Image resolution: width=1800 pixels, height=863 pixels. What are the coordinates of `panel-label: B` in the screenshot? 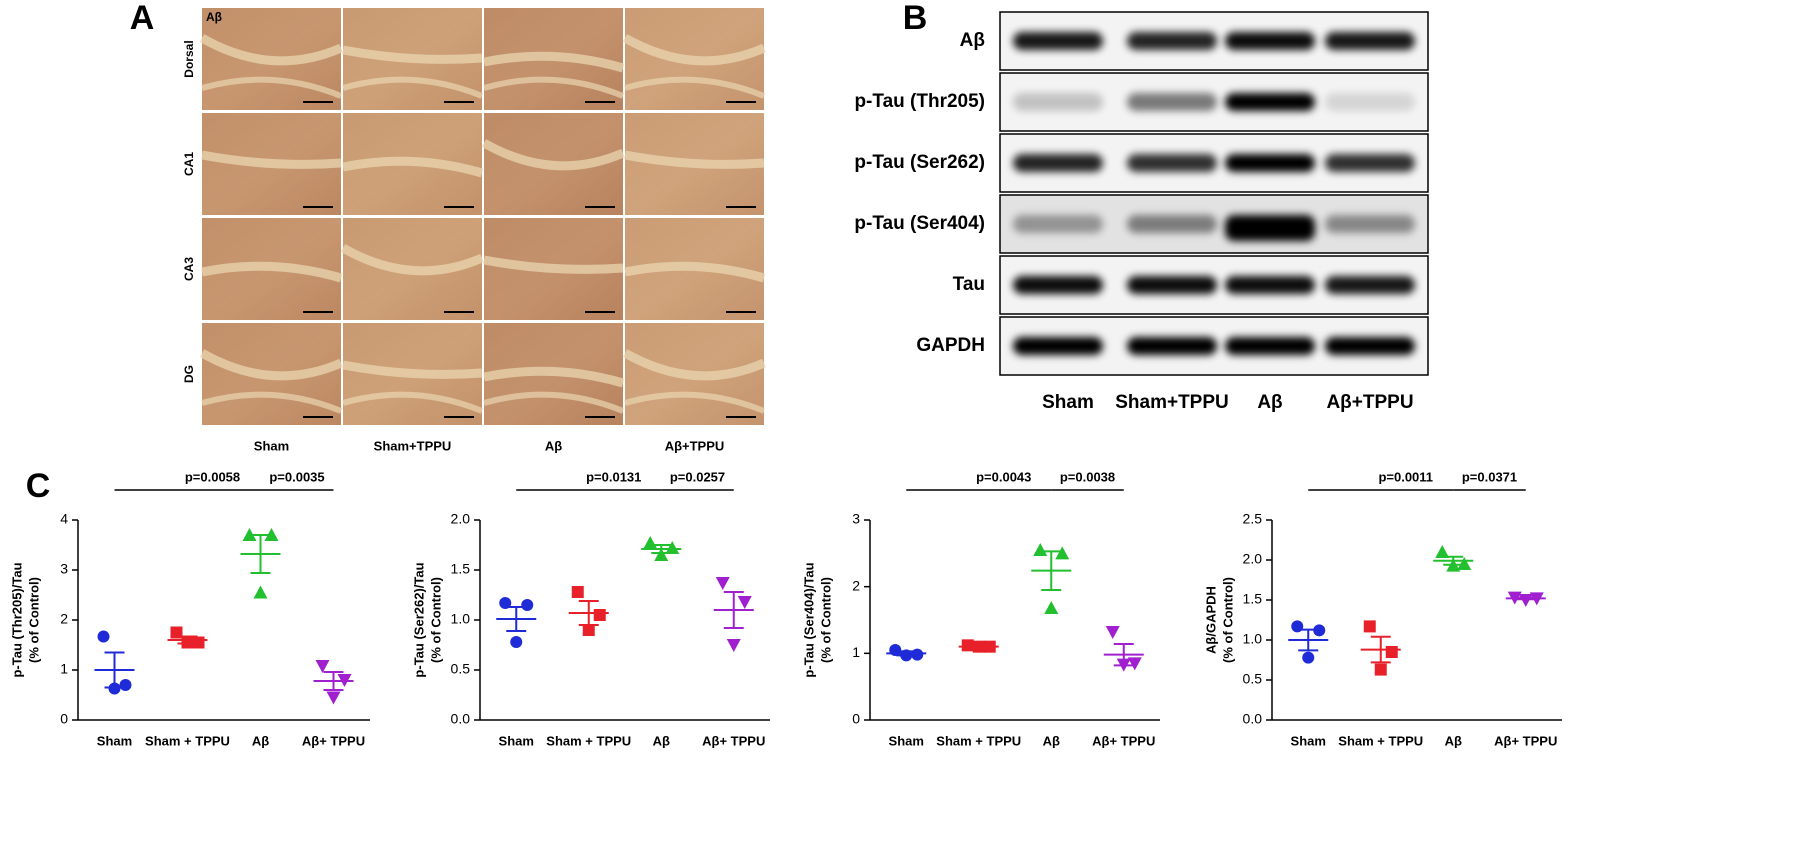 It's located at (915, 18).